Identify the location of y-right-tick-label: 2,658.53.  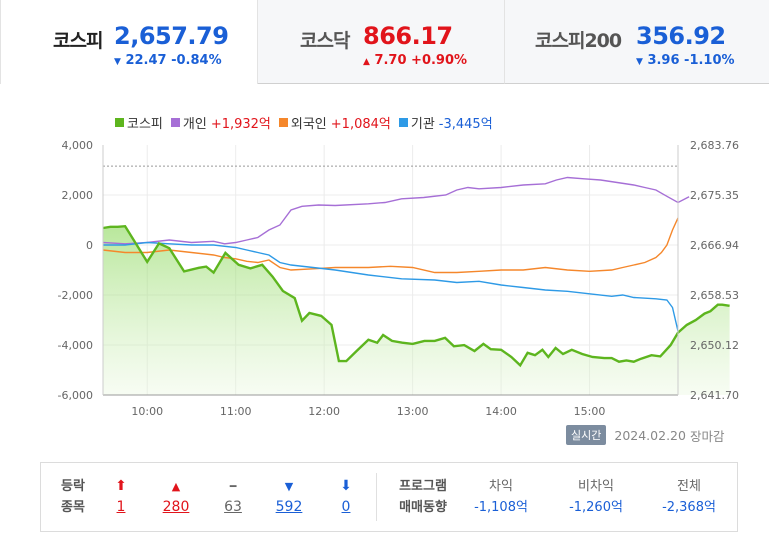
(714, 295).